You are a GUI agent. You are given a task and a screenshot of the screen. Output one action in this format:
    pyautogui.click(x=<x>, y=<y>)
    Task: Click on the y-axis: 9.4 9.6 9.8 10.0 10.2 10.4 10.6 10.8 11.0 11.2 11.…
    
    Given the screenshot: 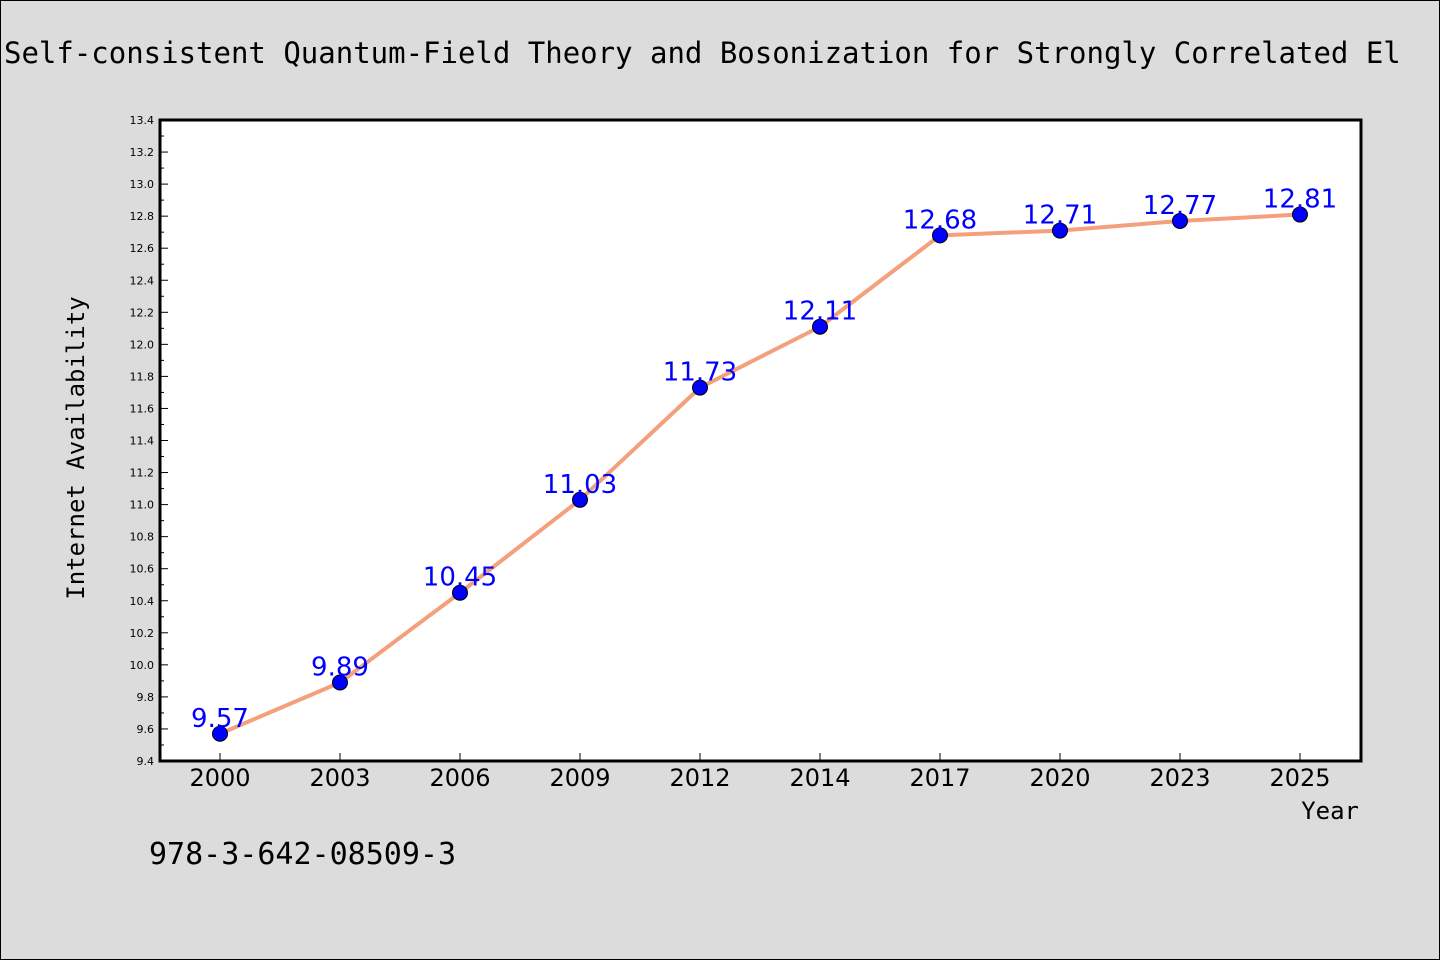 What is the action you would take?
    pyautogui.click(x=149, y=441)
    